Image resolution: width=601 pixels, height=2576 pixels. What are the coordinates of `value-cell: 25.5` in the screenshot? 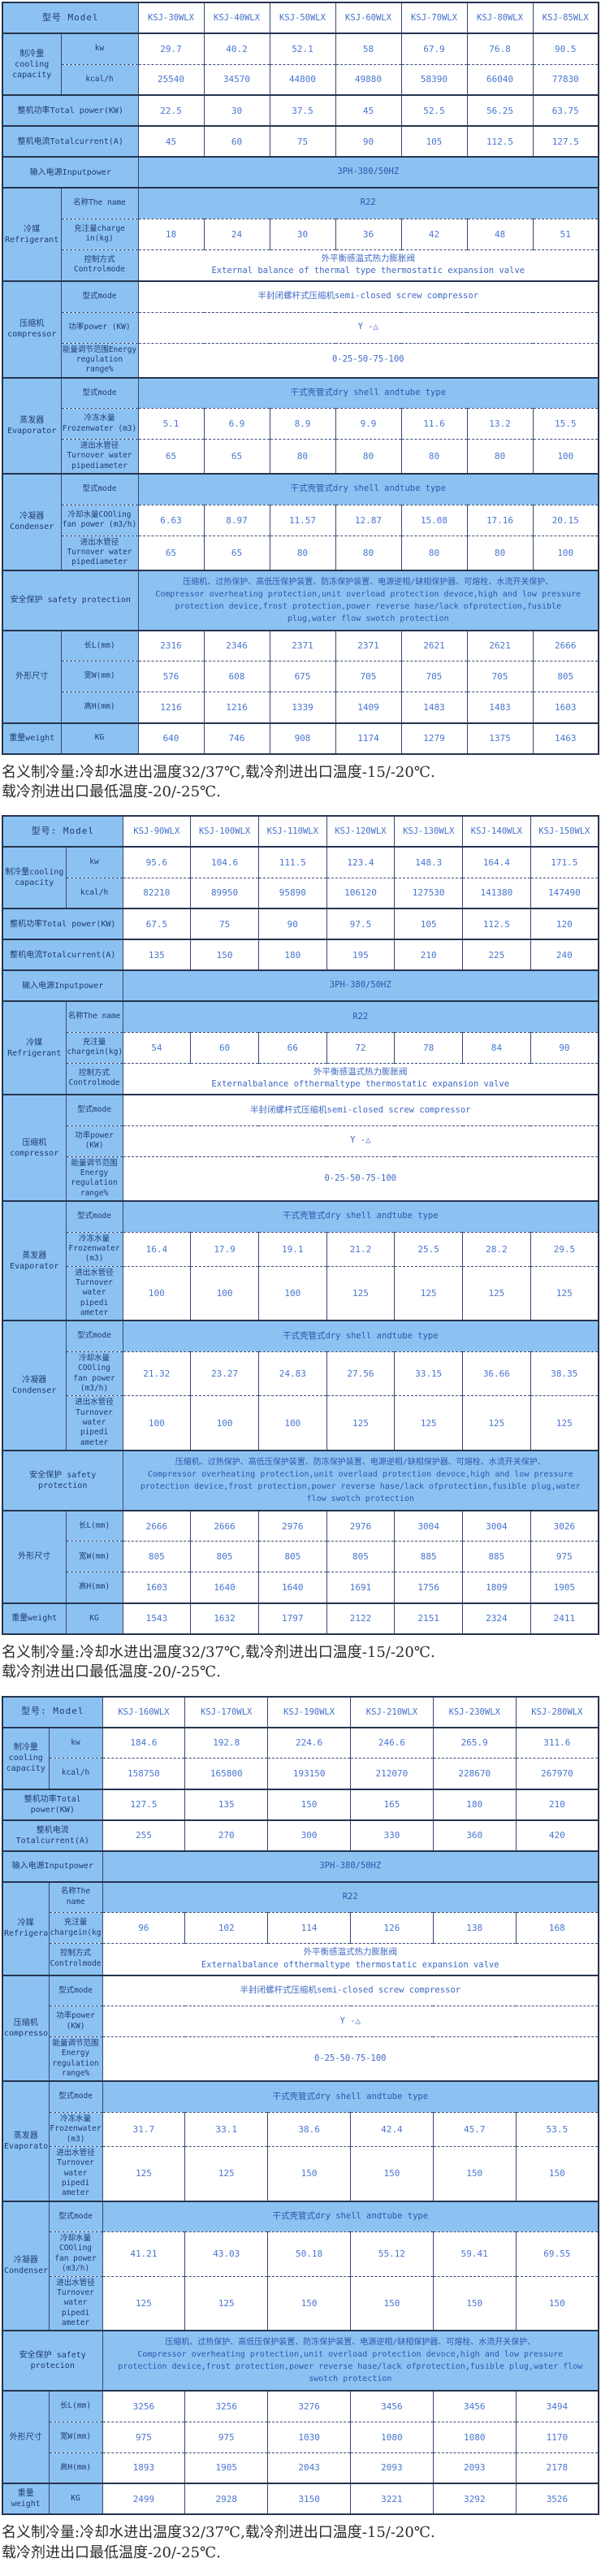 It's located at (429, 1249).